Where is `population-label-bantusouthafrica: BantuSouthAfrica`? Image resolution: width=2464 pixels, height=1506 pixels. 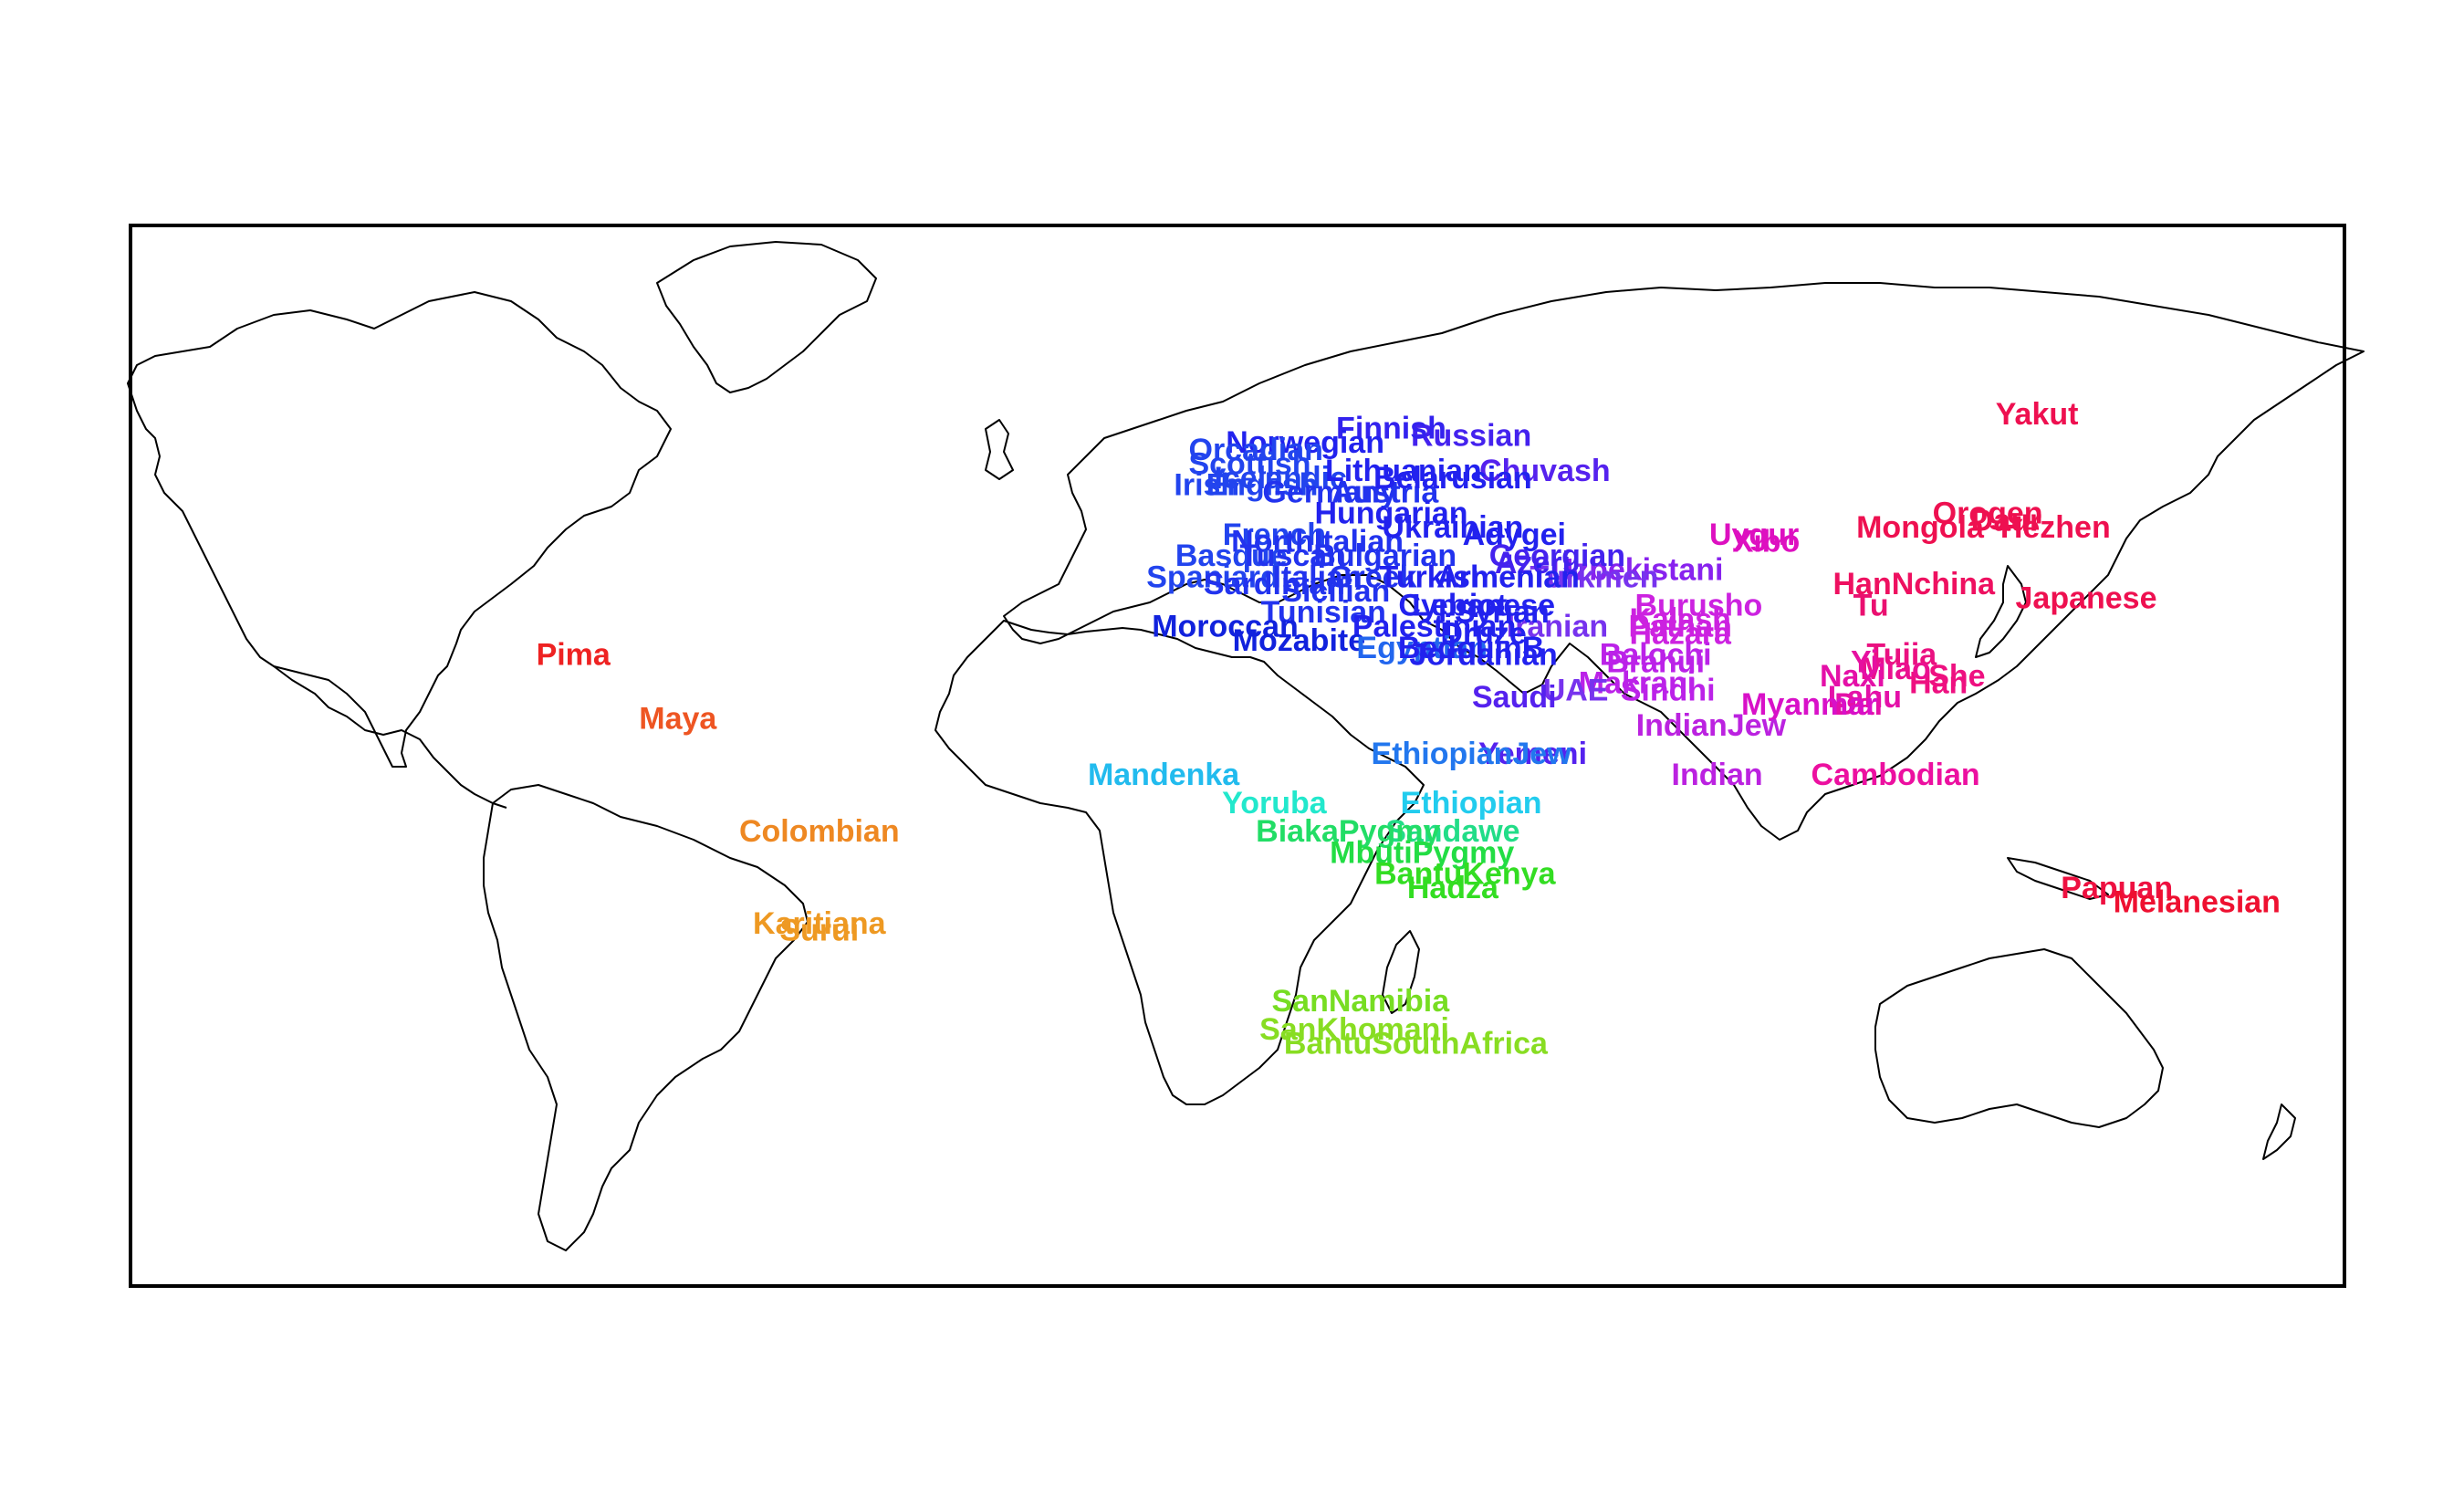
population-label-bantusouthafrica: BantuSouthAfrica is located at coordinates (1416, 1044).